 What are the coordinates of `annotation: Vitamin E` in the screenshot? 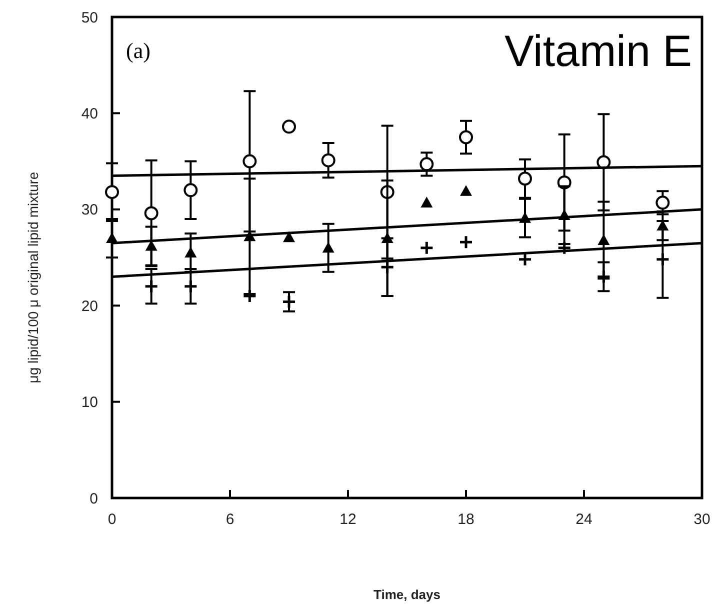 It's located at (598, 51).